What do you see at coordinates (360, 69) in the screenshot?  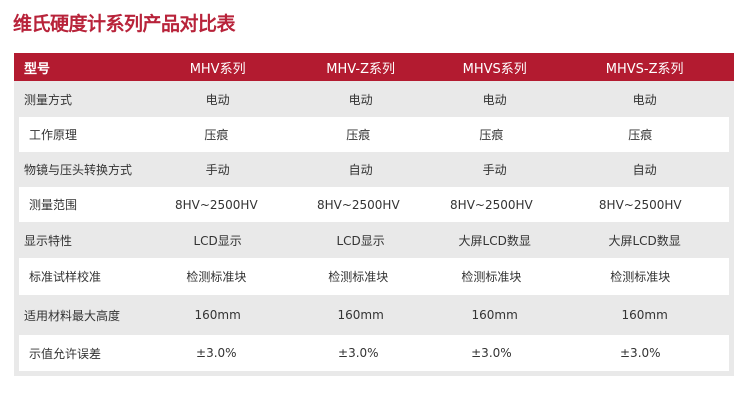 I see `header-cell: MHV-Z系列` at bounding box center [360, 69].